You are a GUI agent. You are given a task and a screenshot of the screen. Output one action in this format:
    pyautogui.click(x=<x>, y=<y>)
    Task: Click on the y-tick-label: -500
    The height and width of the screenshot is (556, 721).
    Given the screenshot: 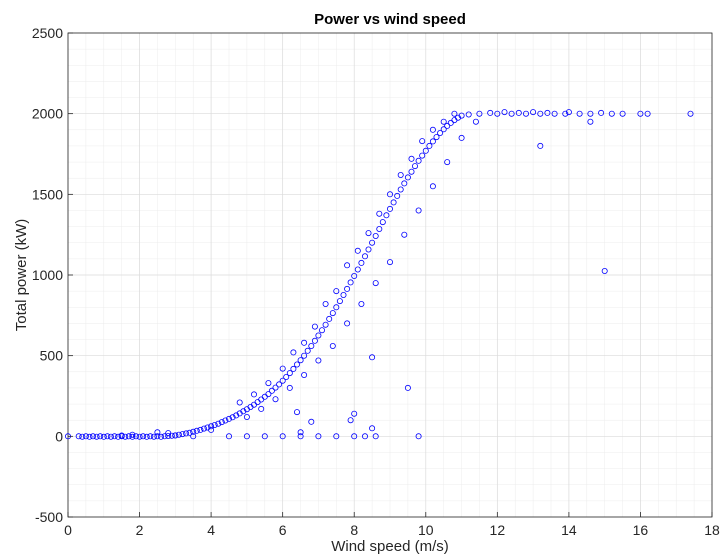 What is the action you would take?
    pyautogui.click(x=49, y=517)
    